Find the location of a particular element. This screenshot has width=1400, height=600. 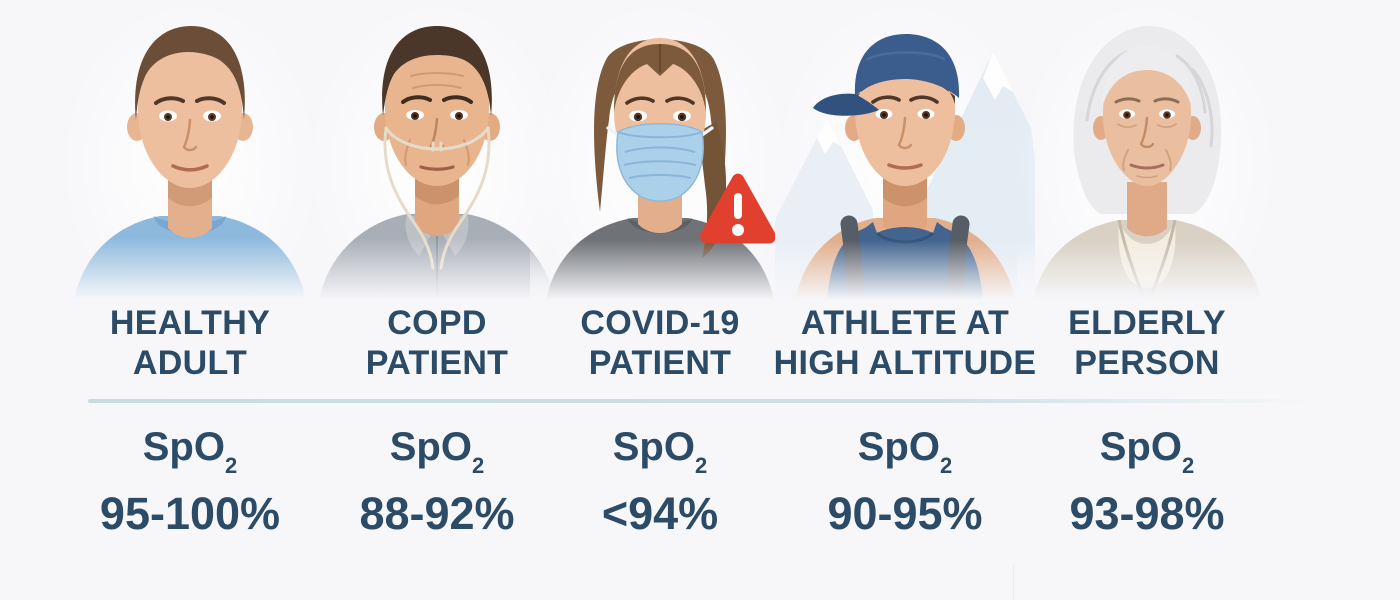

athlete-high-altitude-portrait is located at coordinates (905, 150).